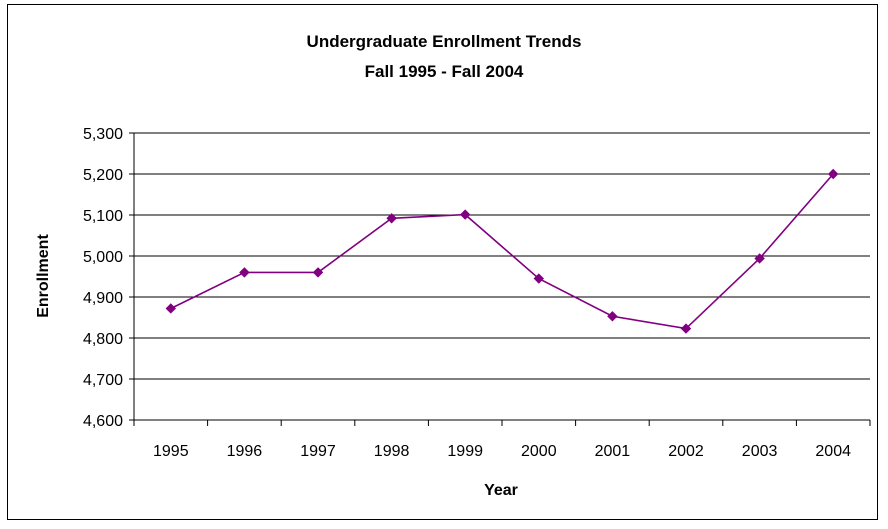 The width and height of the screenshot is (888, 529). What do you see at coordinates (103, 134) in the screenshot?
I see `y-tick-label: 5,300` at bounding box center [103, 134].